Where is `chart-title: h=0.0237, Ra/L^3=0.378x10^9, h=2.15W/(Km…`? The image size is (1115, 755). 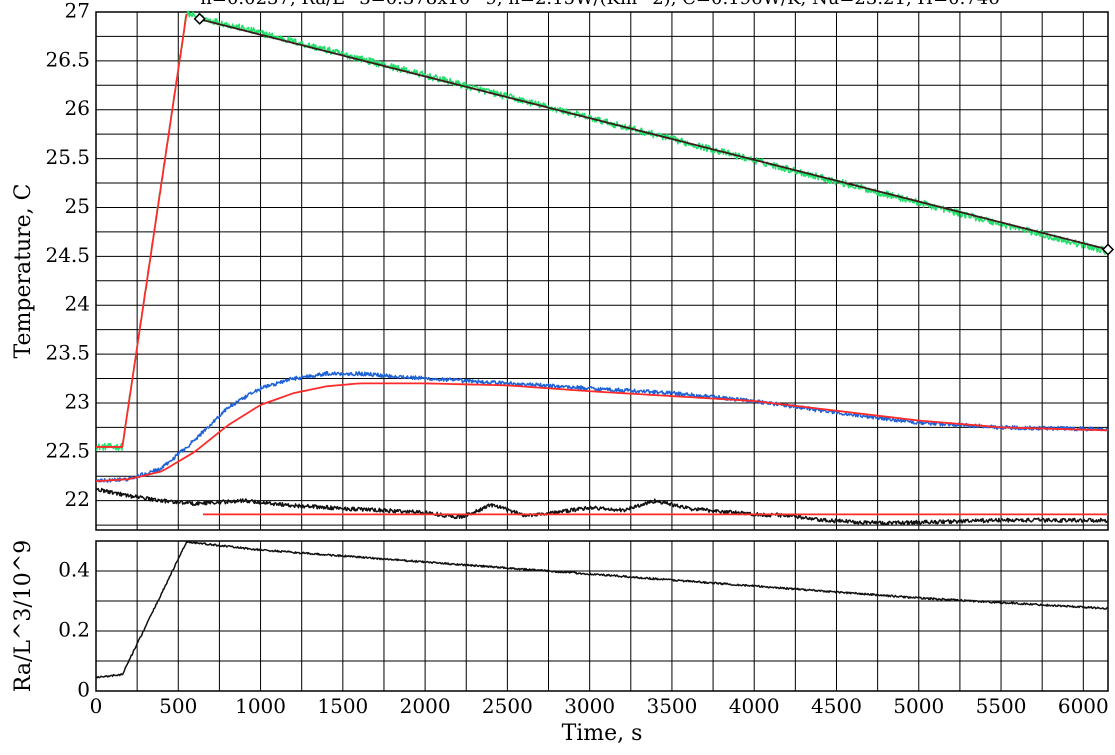
chart-title: h=0.0237, Ra/L^3=0.378x10^9, h=2.15W/(Km… is located at coordinates (599, 4).